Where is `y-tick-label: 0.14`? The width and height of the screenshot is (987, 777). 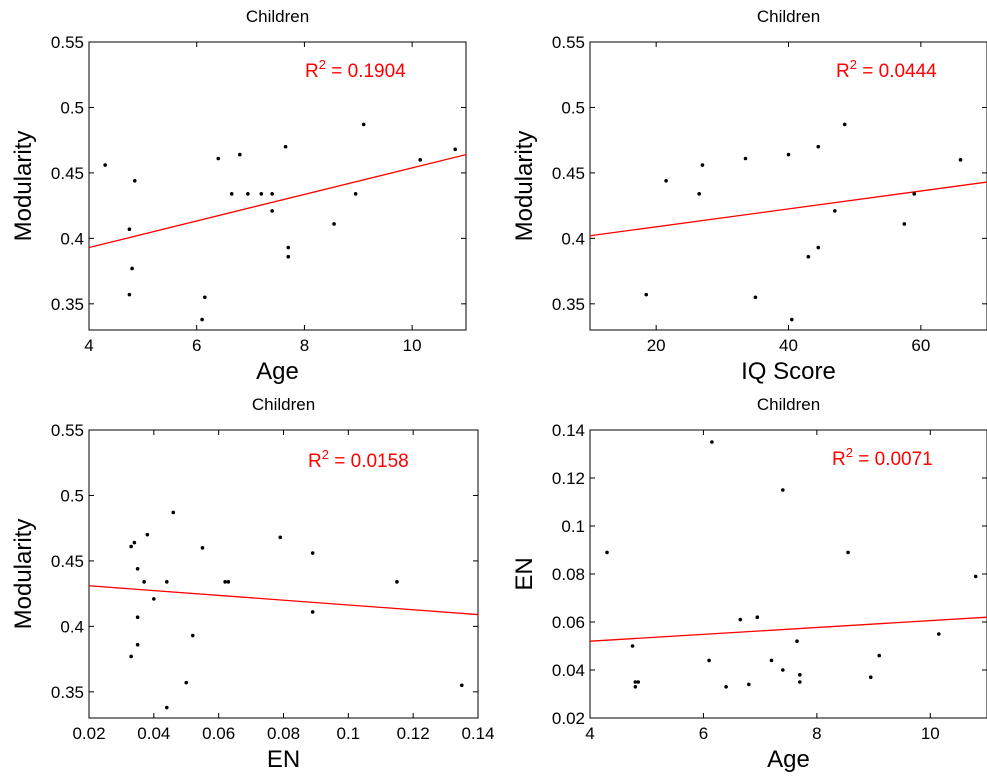 y-tick-label: 0.14 is located at coordinates (568, 430).